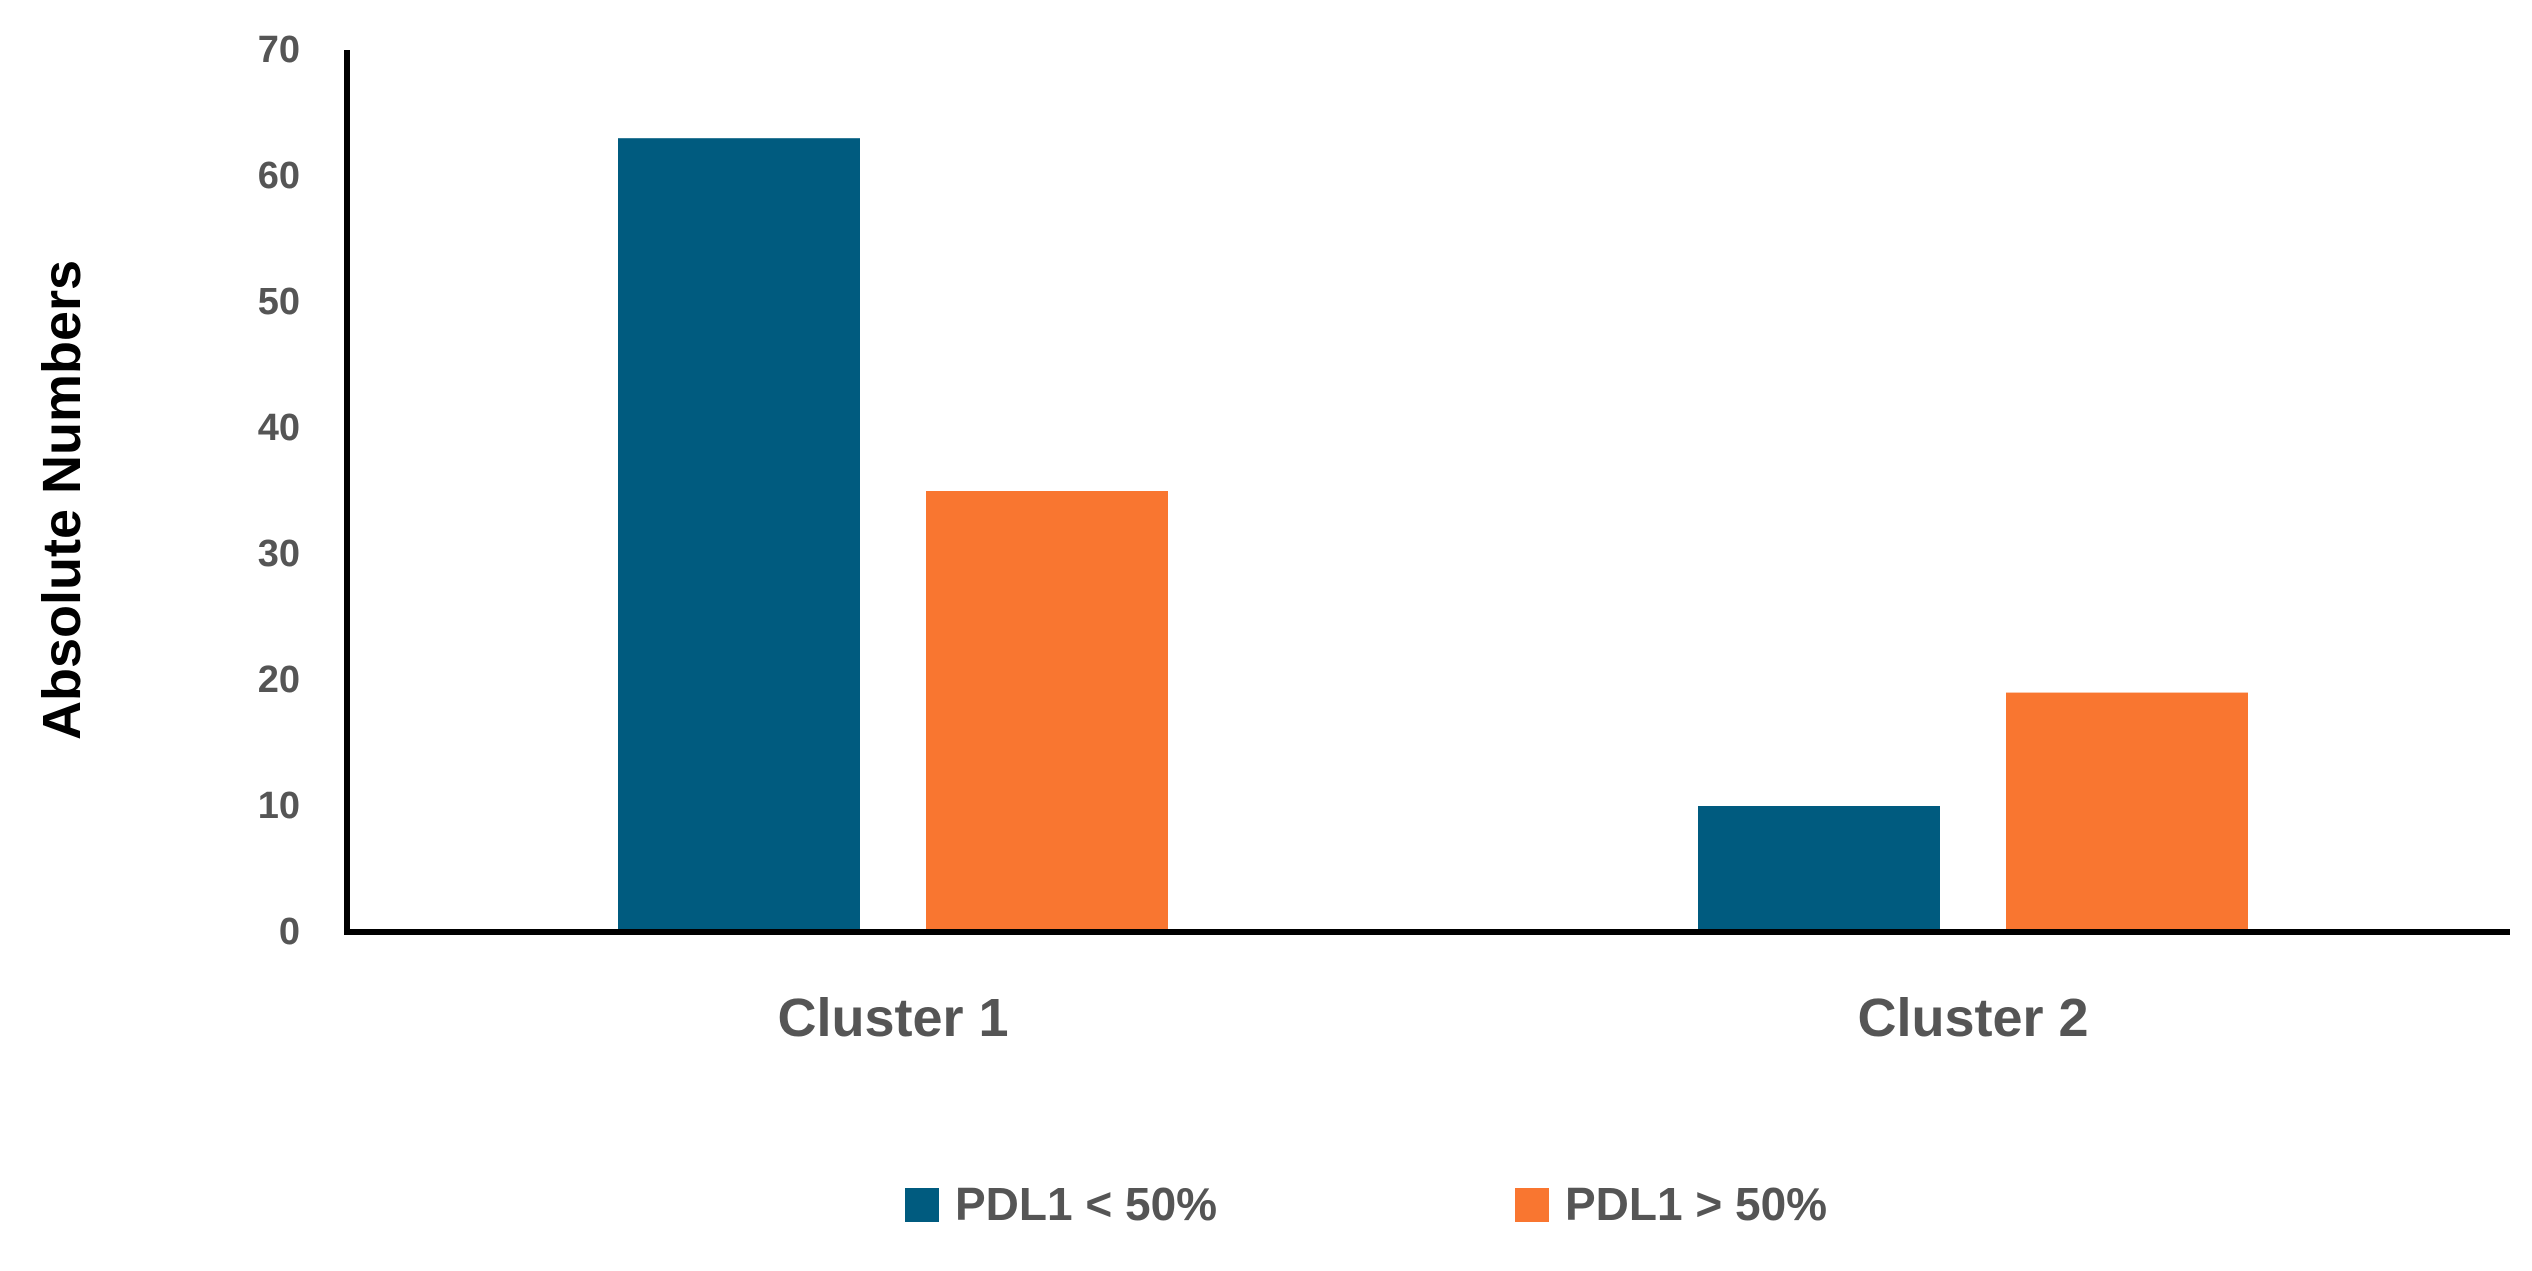 Image resolution: width=2532 pixels, height=1271 pixels. What do you see at coordinates (1972, 1018) in the screenshot?
I see `x-category-label: Cluster 2` at bounding box center [1972, 1018].